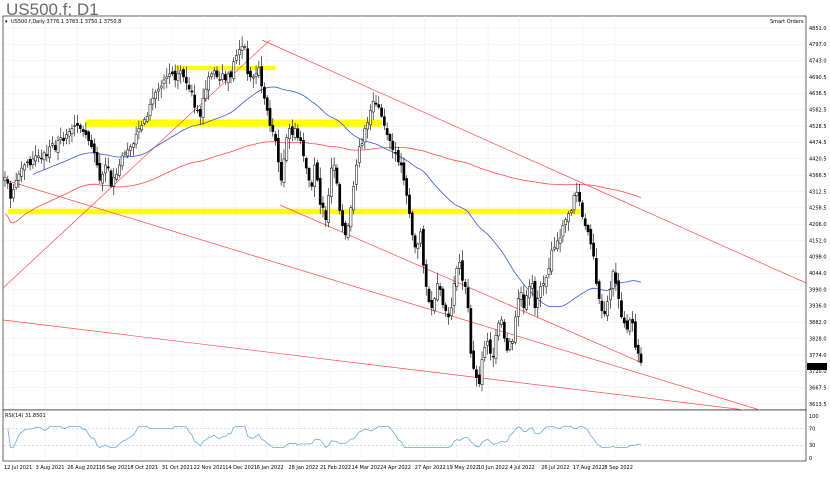 The height and width of the screenshot is (479, 830). I want to click on x-tick-label: 27 Apr 2022, so click(430, 468).